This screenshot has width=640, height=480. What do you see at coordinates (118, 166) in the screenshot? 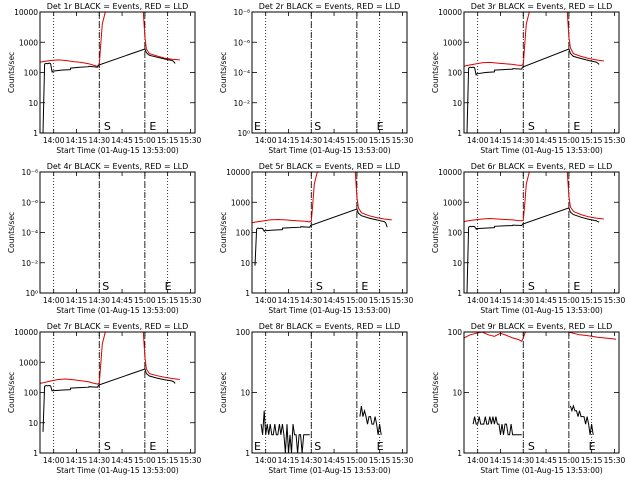
I see `panel-title: Det 4r BLACK = Events, RED = LLD` at bounding box center [118, 166].